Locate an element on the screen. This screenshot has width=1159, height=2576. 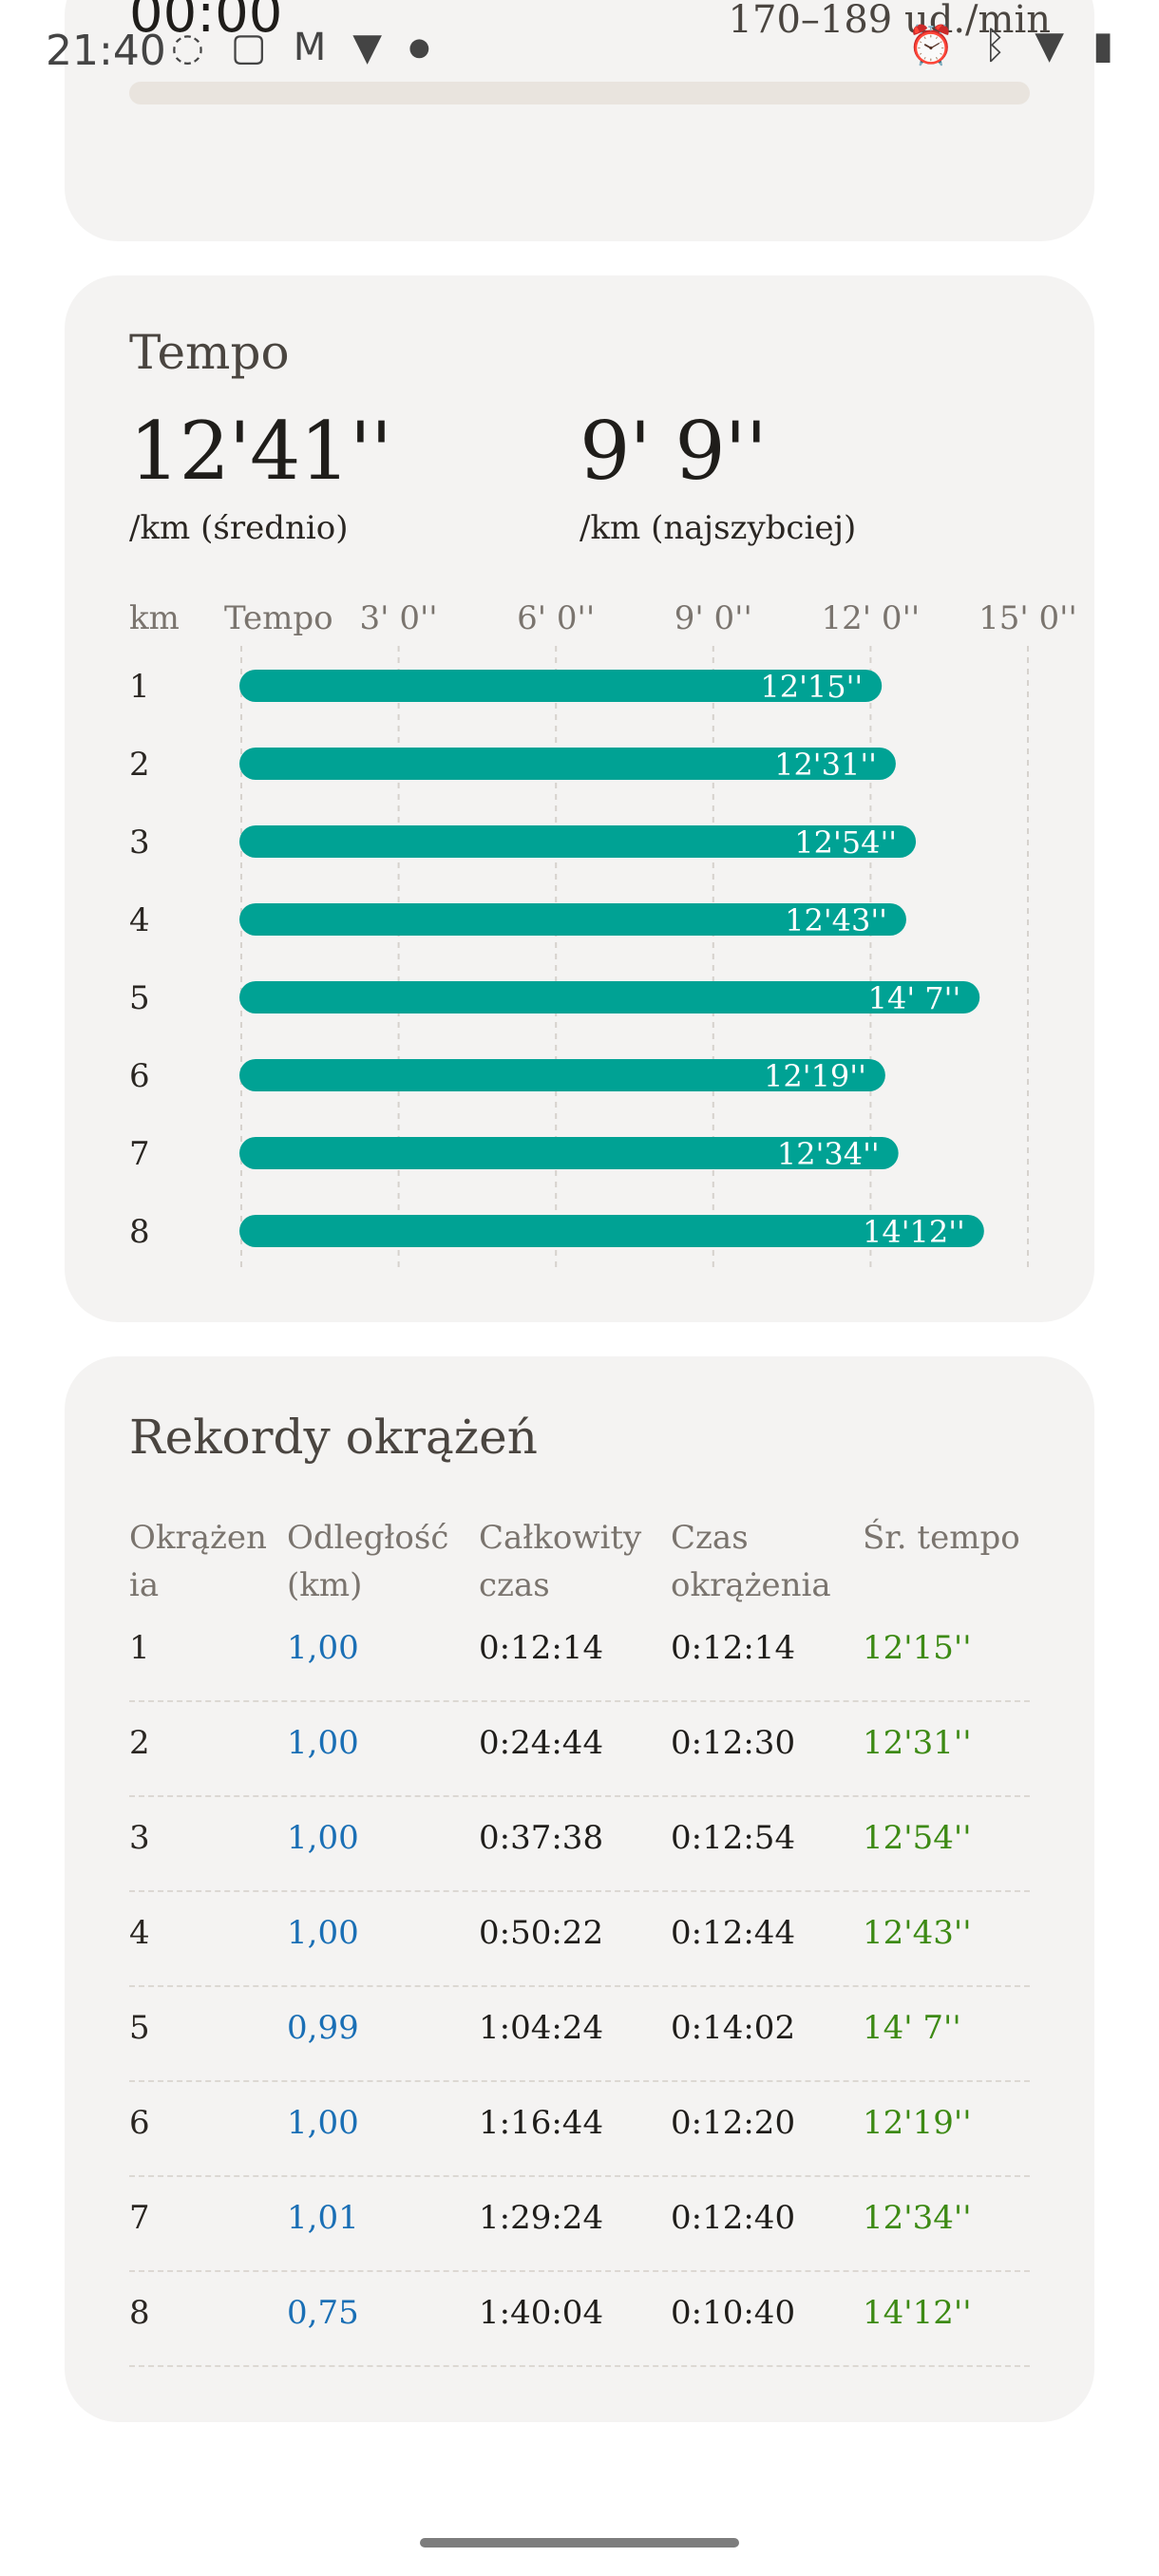
heart-rate-progress-track is located at coordinates (579, 93).